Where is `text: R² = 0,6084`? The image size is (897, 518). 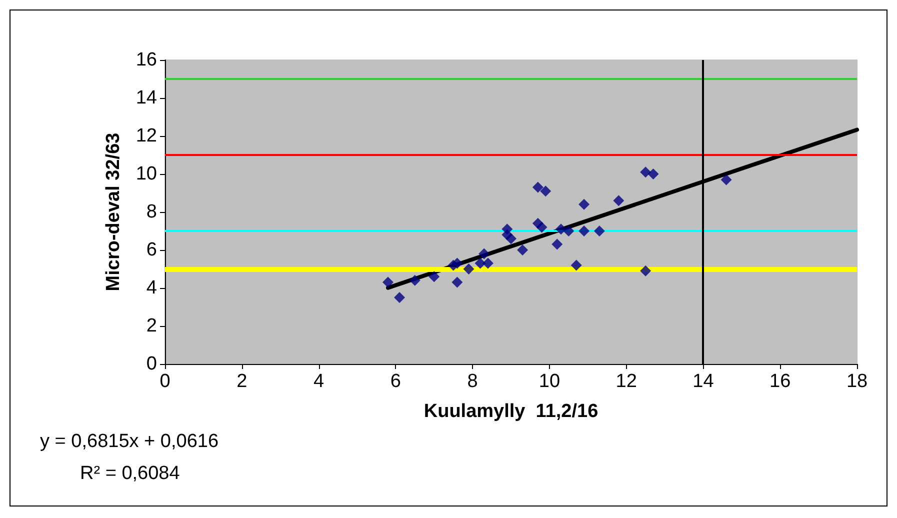
text: R² = 0,6084 is located at coordinates (130, 473).